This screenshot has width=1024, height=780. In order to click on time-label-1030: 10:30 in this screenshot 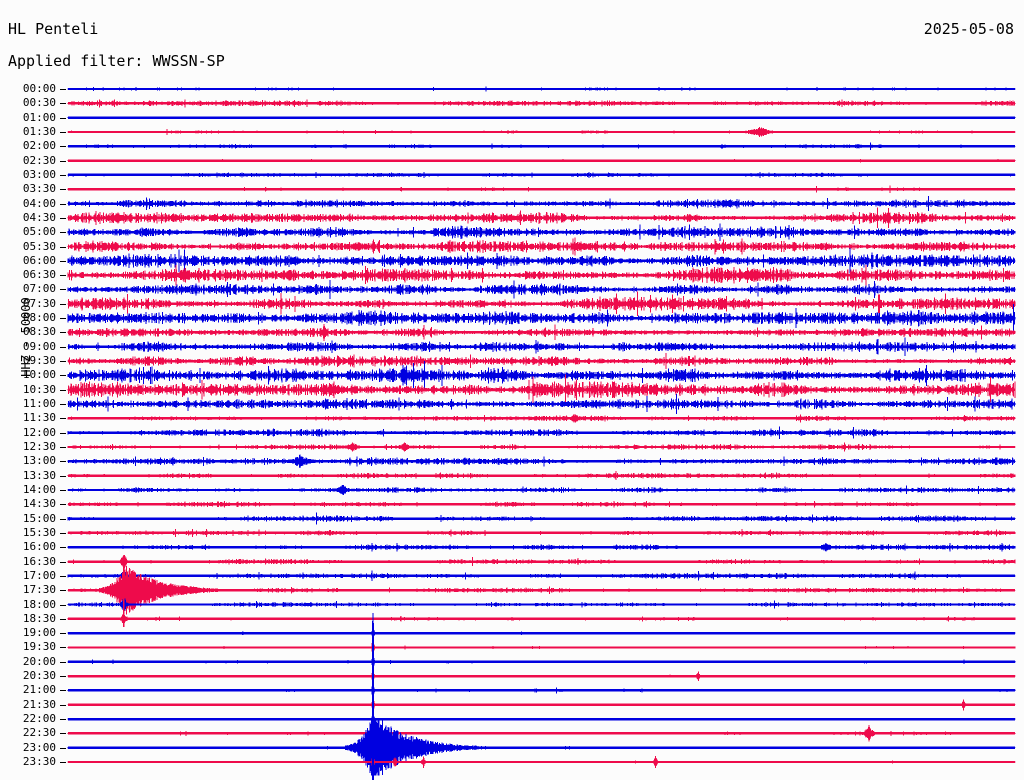, I will do `click(39, 389)`.